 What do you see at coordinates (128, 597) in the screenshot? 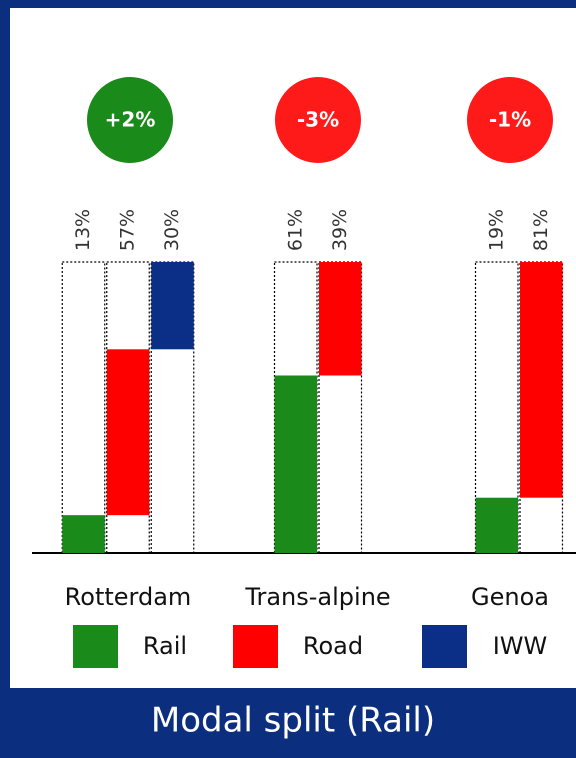
I see `category-label: Rotterdam` at bounding box center [128, 597].